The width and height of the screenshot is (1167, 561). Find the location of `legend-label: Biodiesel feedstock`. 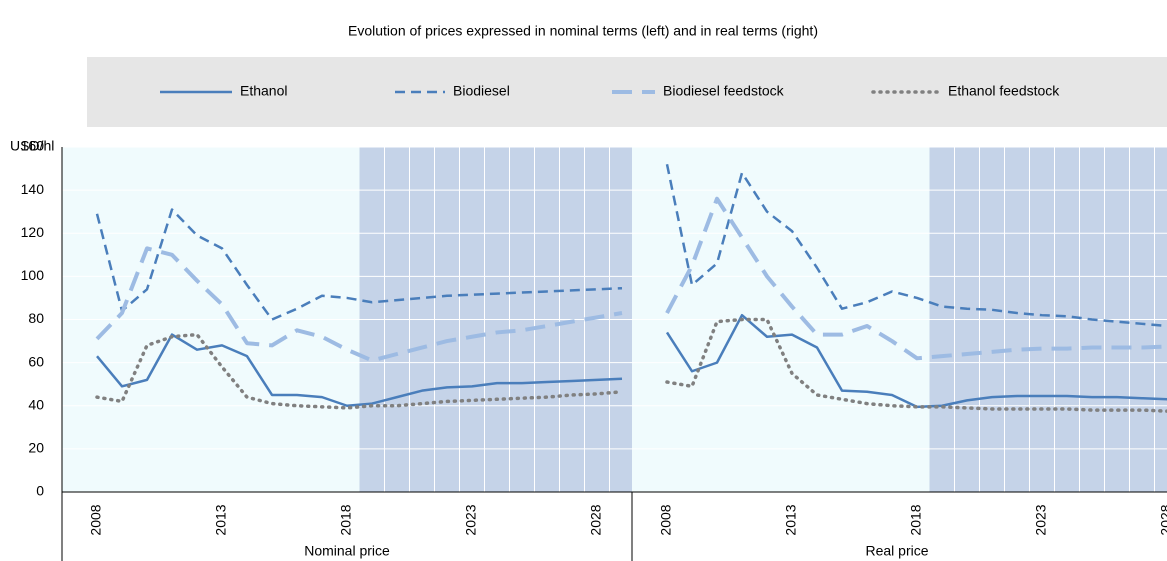

legend-label: Biodiesel feedstock is located at coordinates (724, 91).